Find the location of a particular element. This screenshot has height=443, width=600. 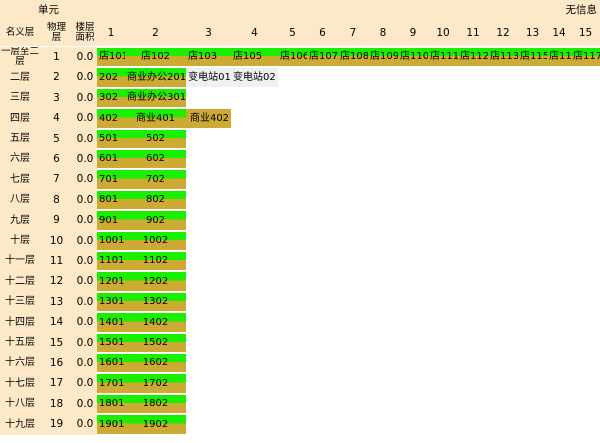

floor-name: 五层 is located at coordinates (20, 139).